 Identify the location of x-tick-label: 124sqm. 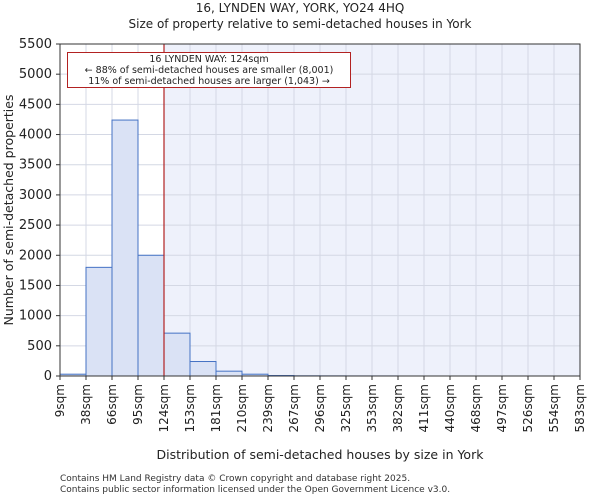
(164, 408).